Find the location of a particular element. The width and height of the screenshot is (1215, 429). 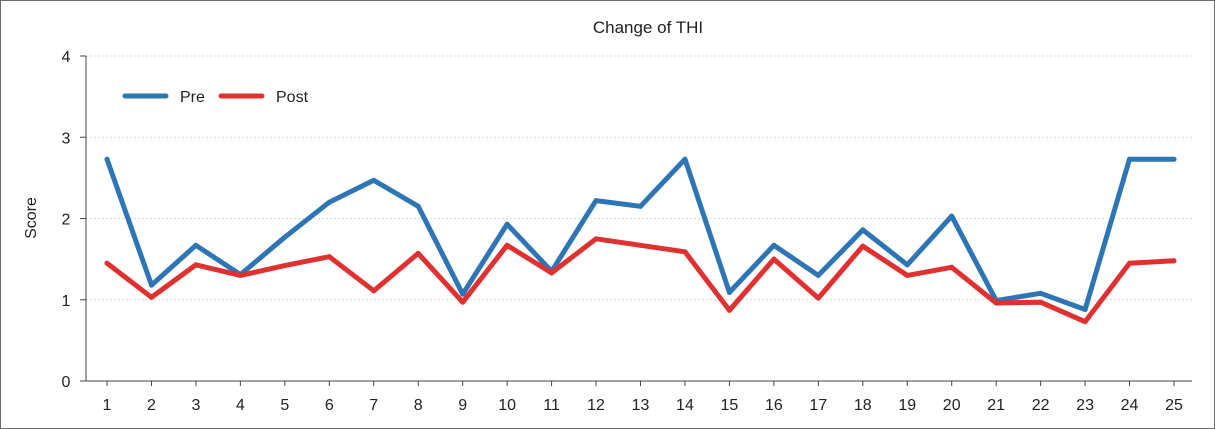

y-tick-label: 3 is located at coordinates (66, 138).